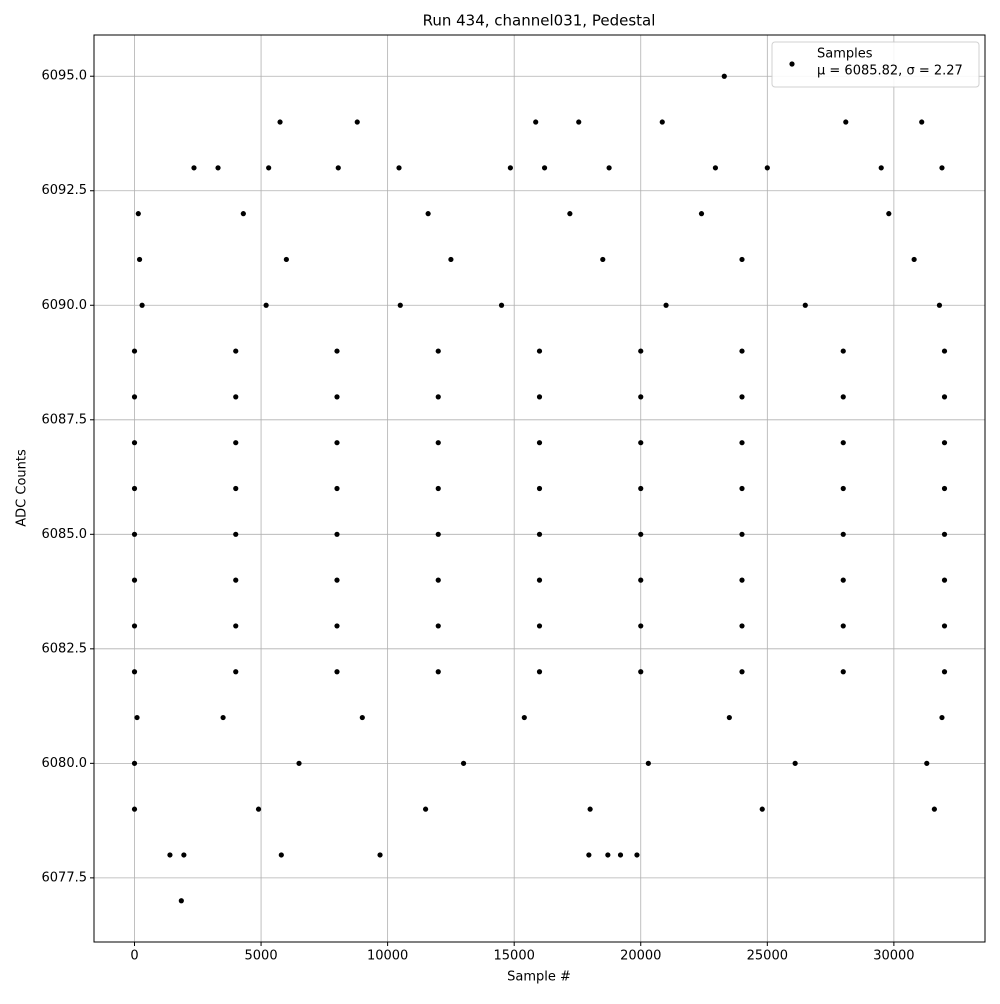 This screenshot has height=1004, width=1000. I want to click on y-tick-label: 6085.0, so click(65, 534).